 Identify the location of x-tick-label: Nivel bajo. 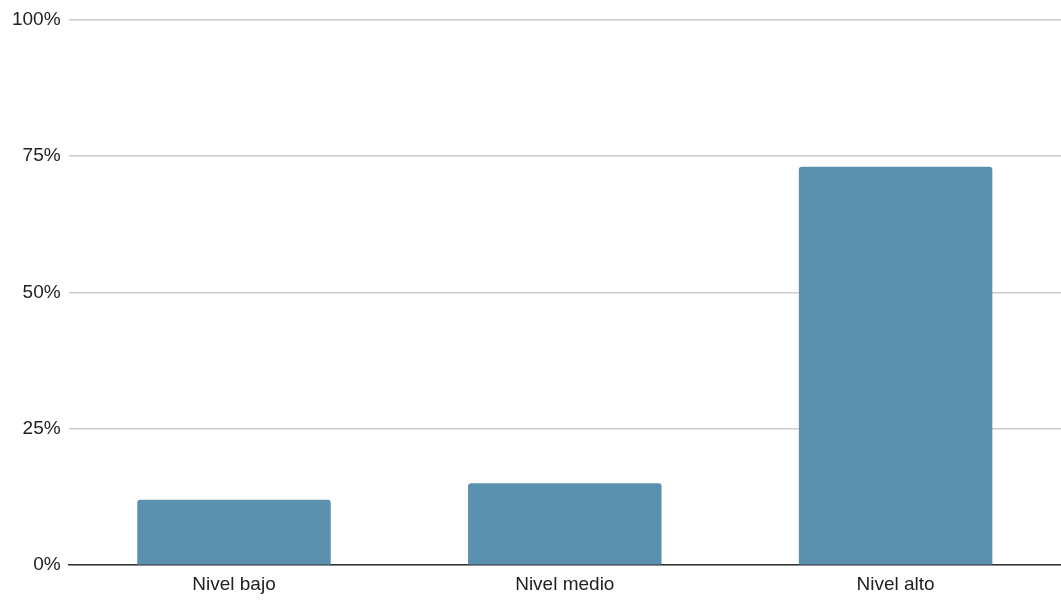
(234, 583).